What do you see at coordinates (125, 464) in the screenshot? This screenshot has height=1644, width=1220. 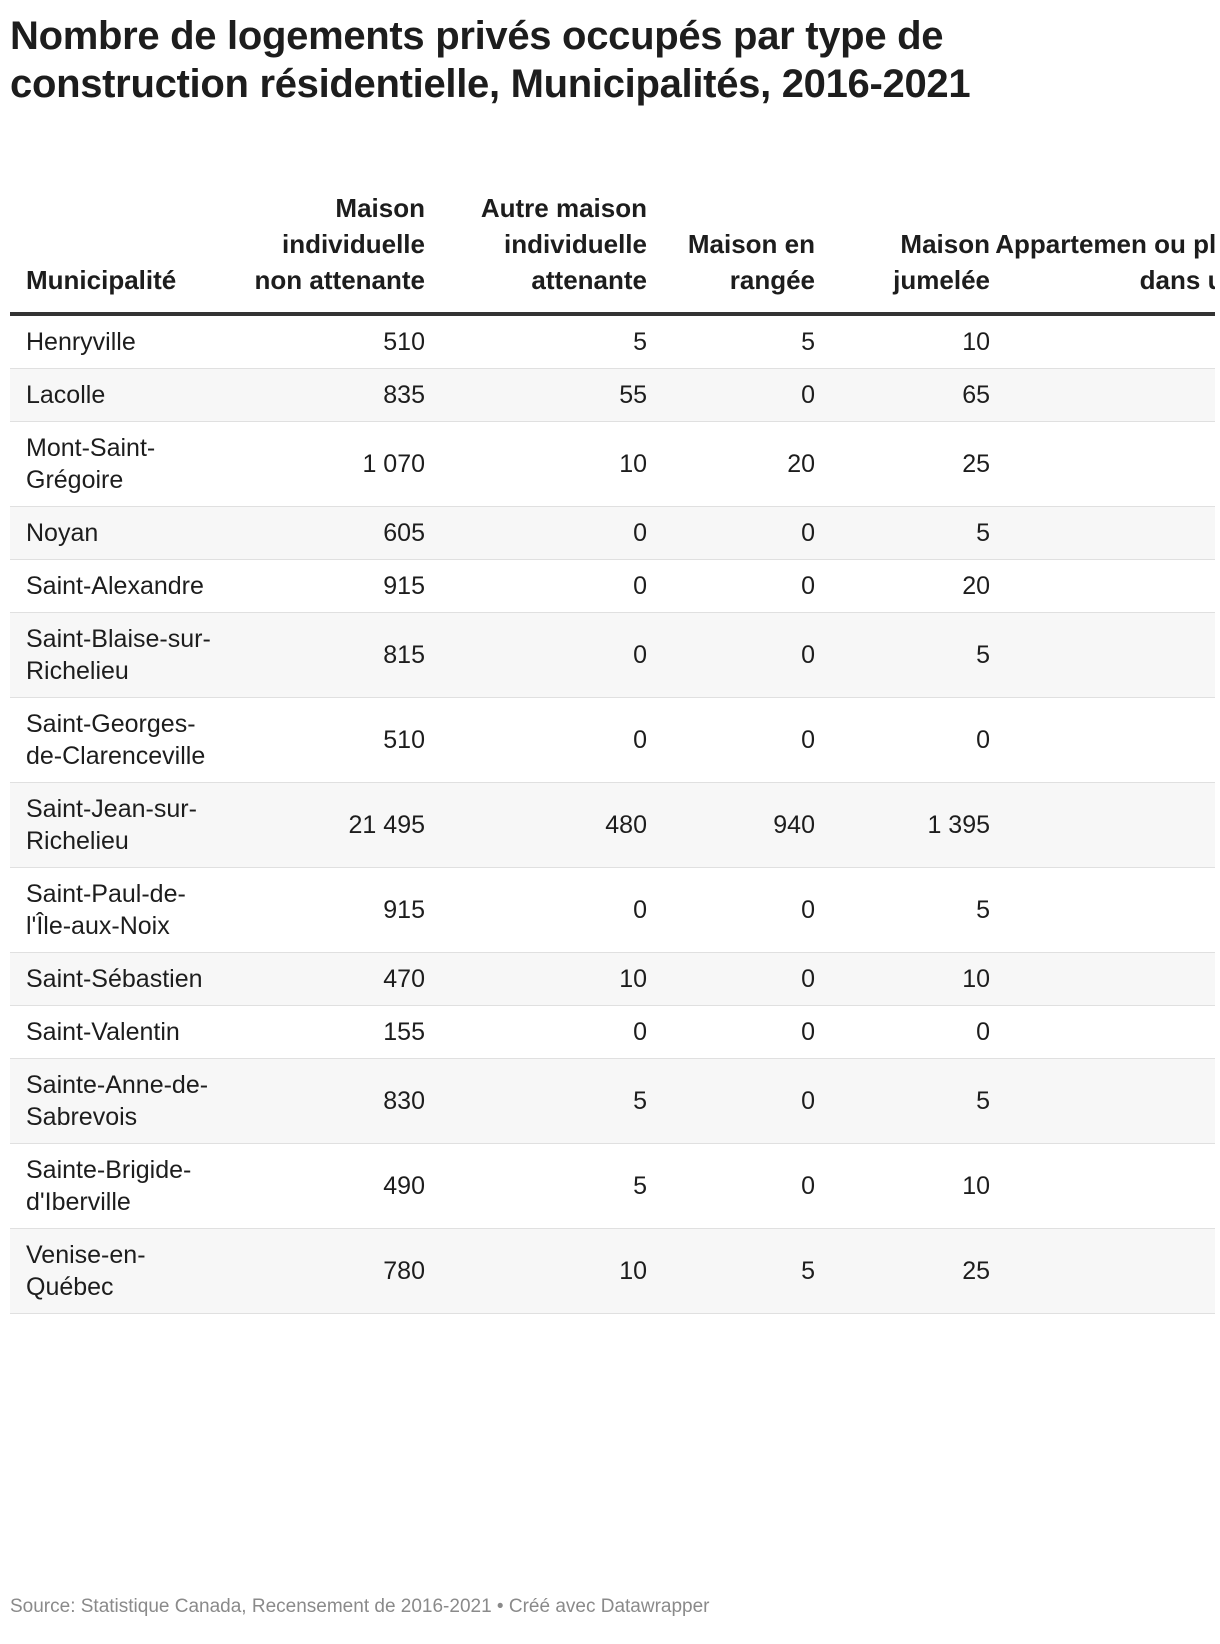 I see `municipality-cell: Mont-Saint-Grégoire` at bounding box center [125, 464].